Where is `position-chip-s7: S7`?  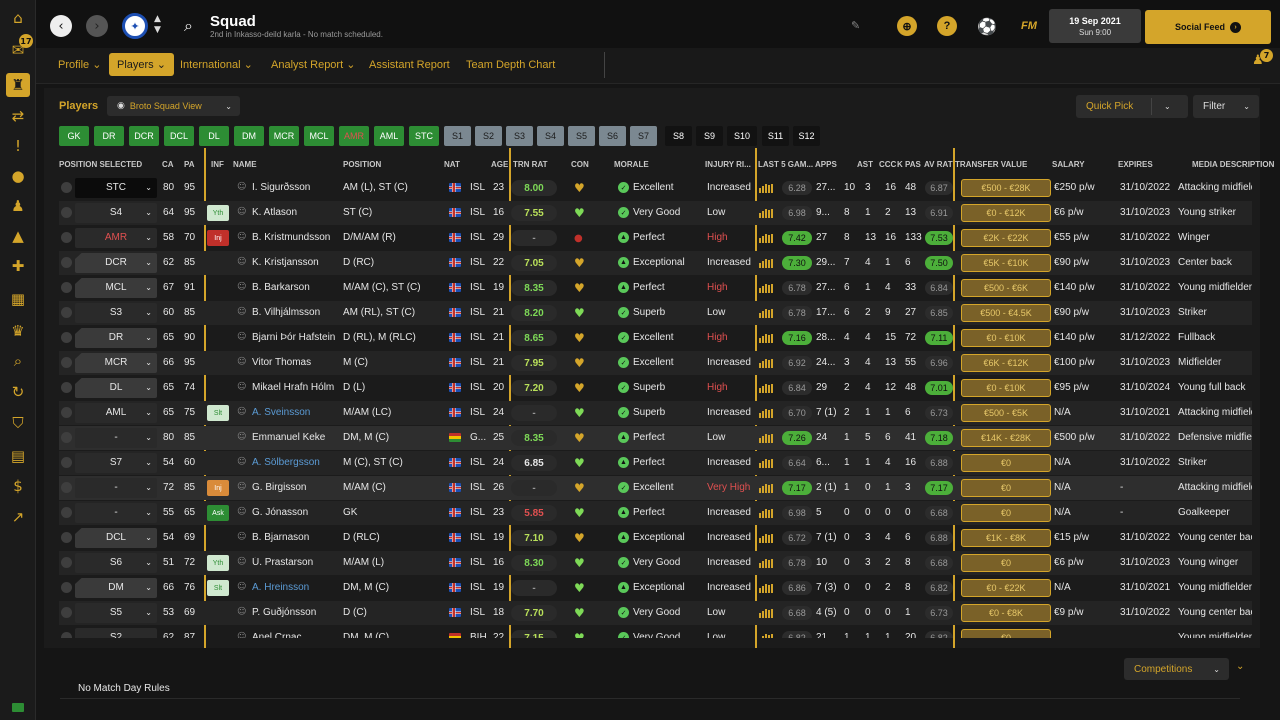
position-chip-s7: S7 is located at coordinates (643, 136).